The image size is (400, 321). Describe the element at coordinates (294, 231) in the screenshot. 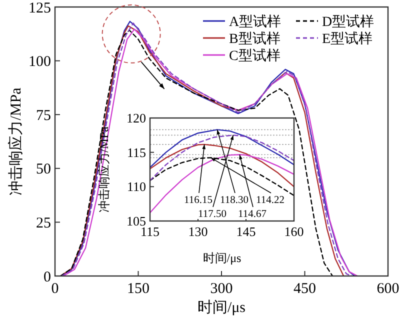

I see `x-tick-label: 160` at that location.